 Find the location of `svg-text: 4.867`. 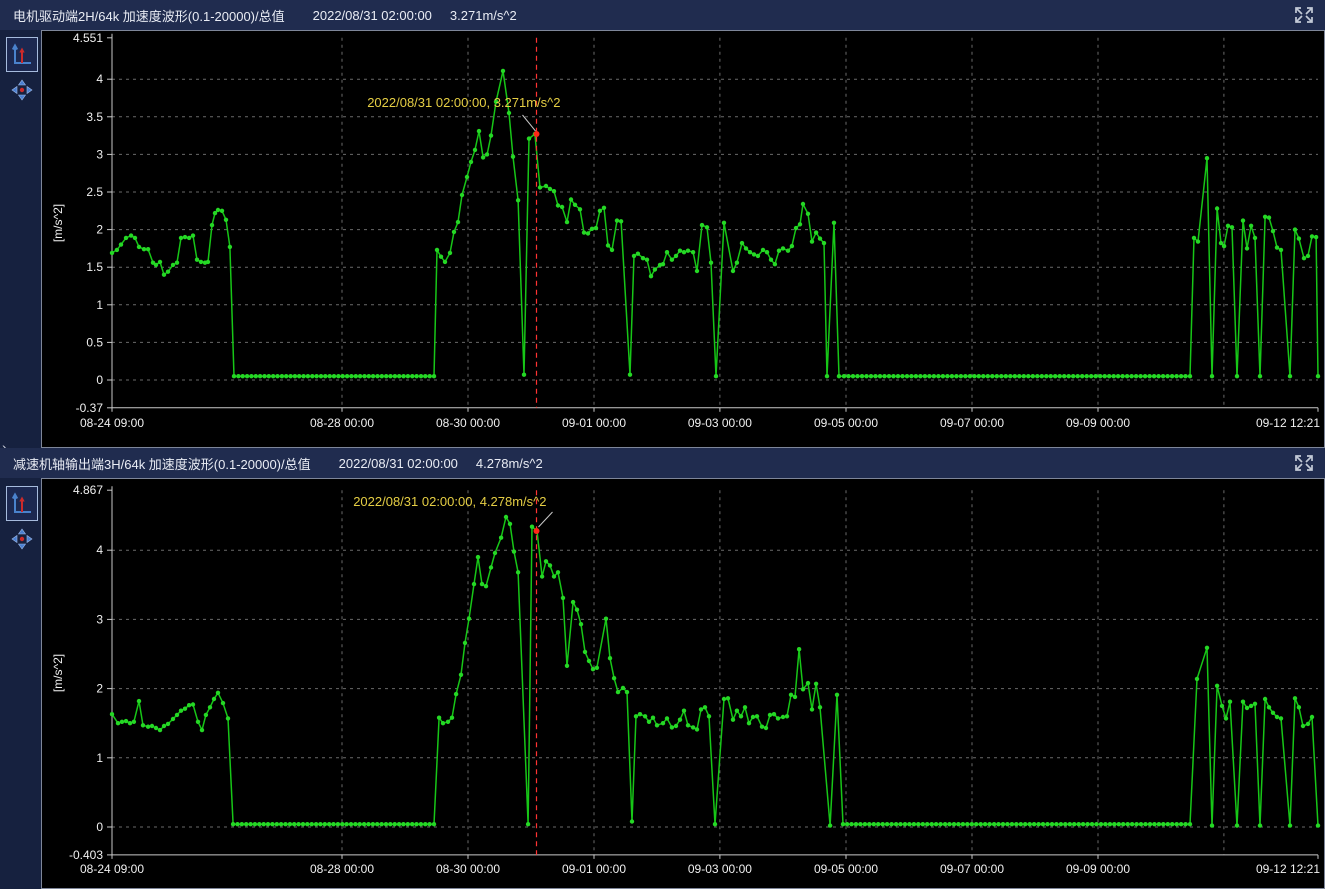

svg-text: 4.867 is located at coordinates (88, 490).